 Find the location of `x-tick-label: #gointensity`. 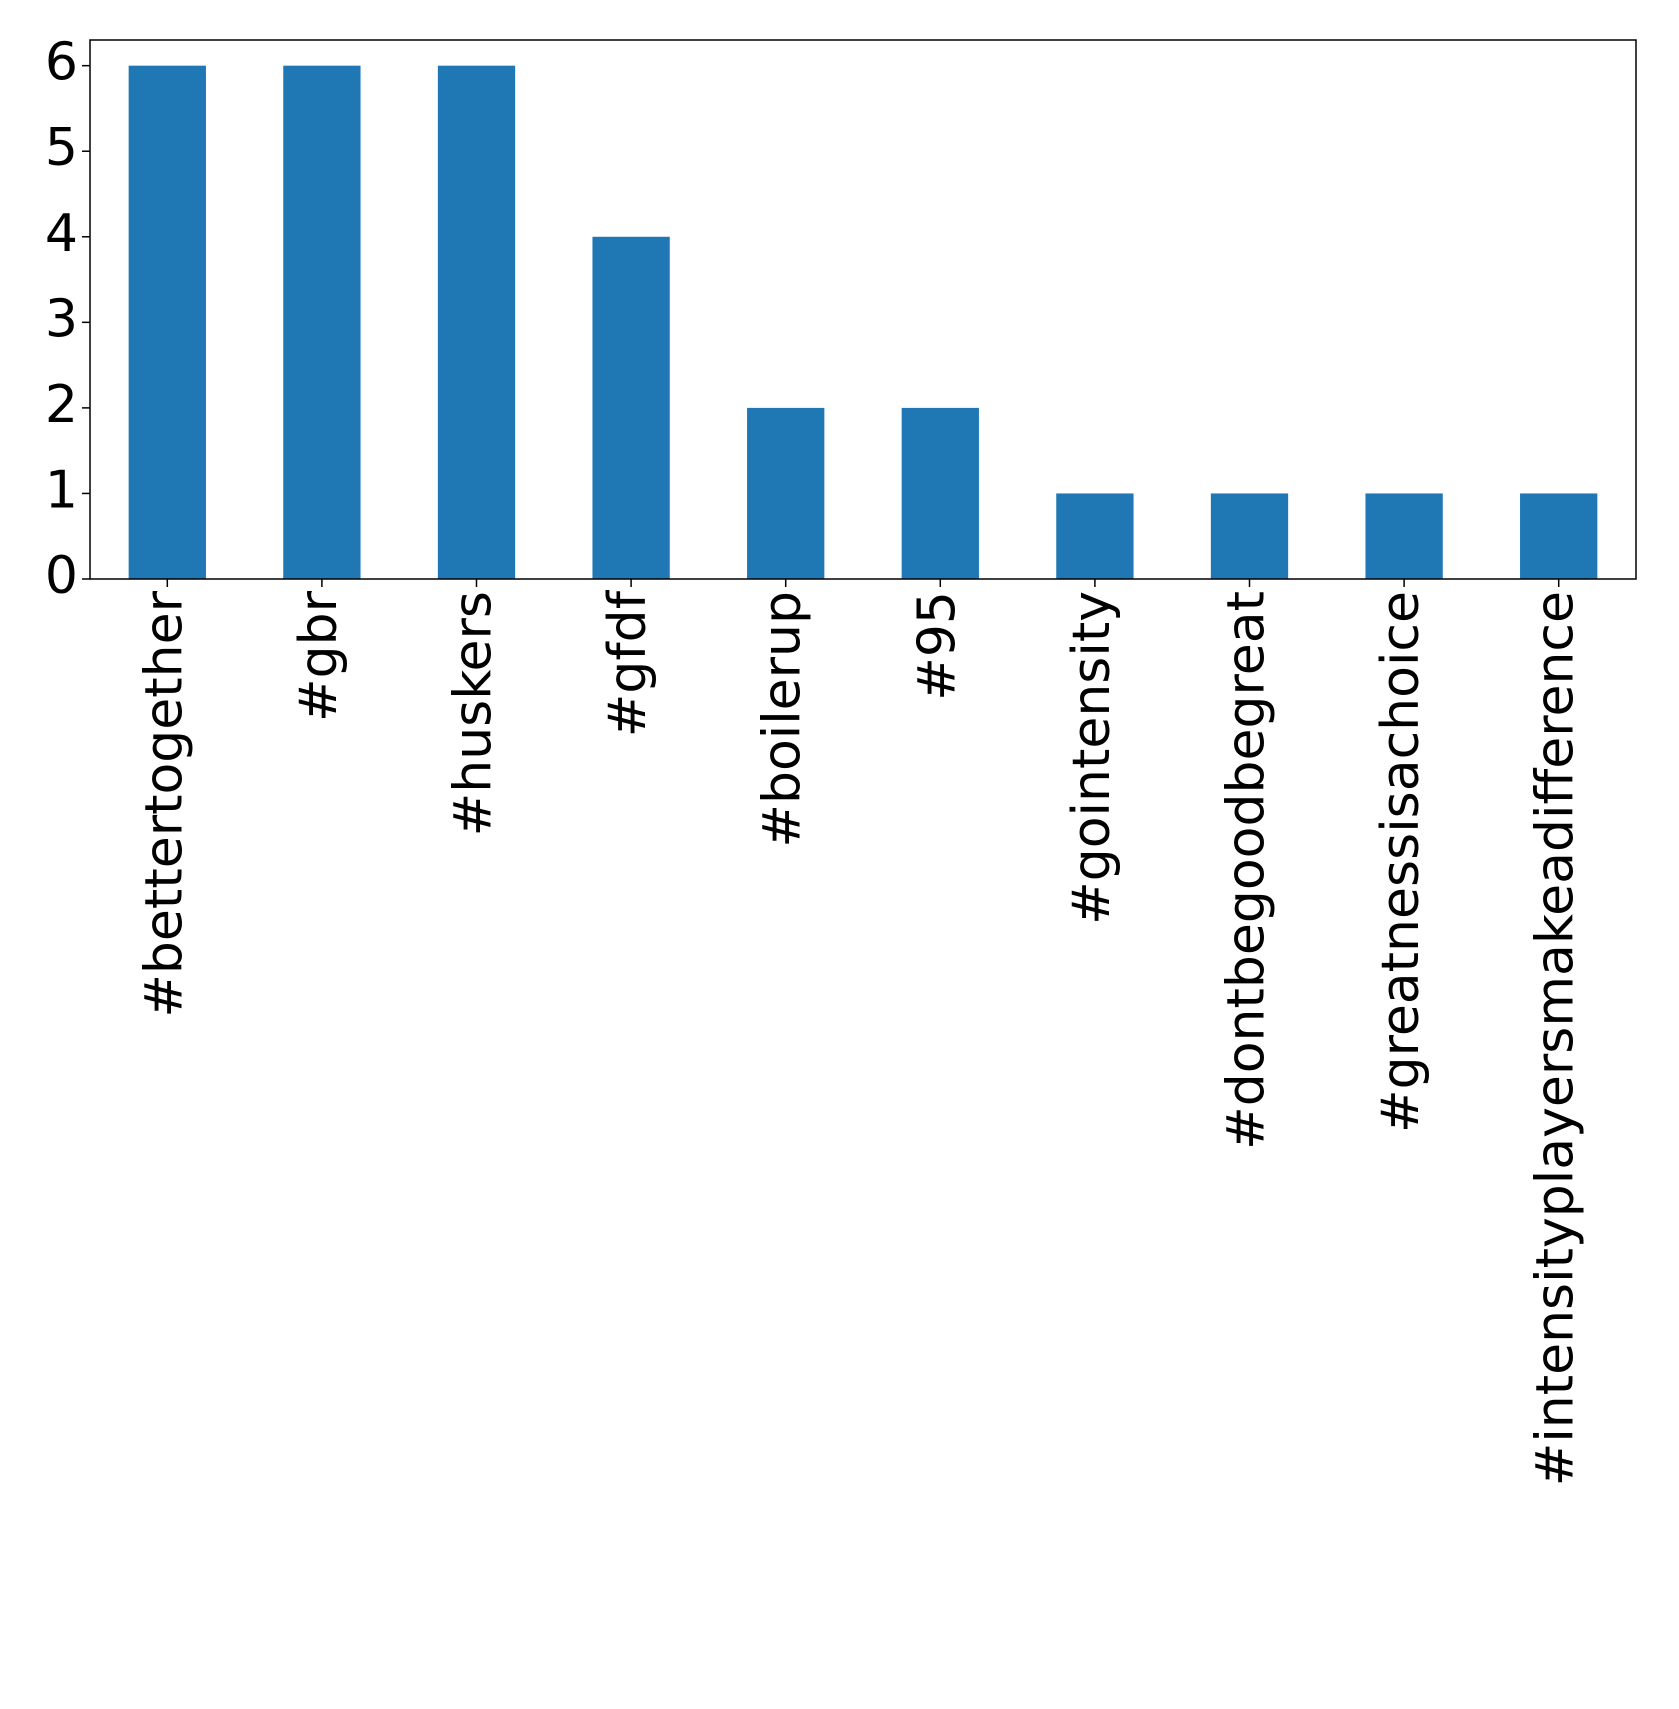

x-tick-label: #gointensity is located at coordinates (1092, 758).